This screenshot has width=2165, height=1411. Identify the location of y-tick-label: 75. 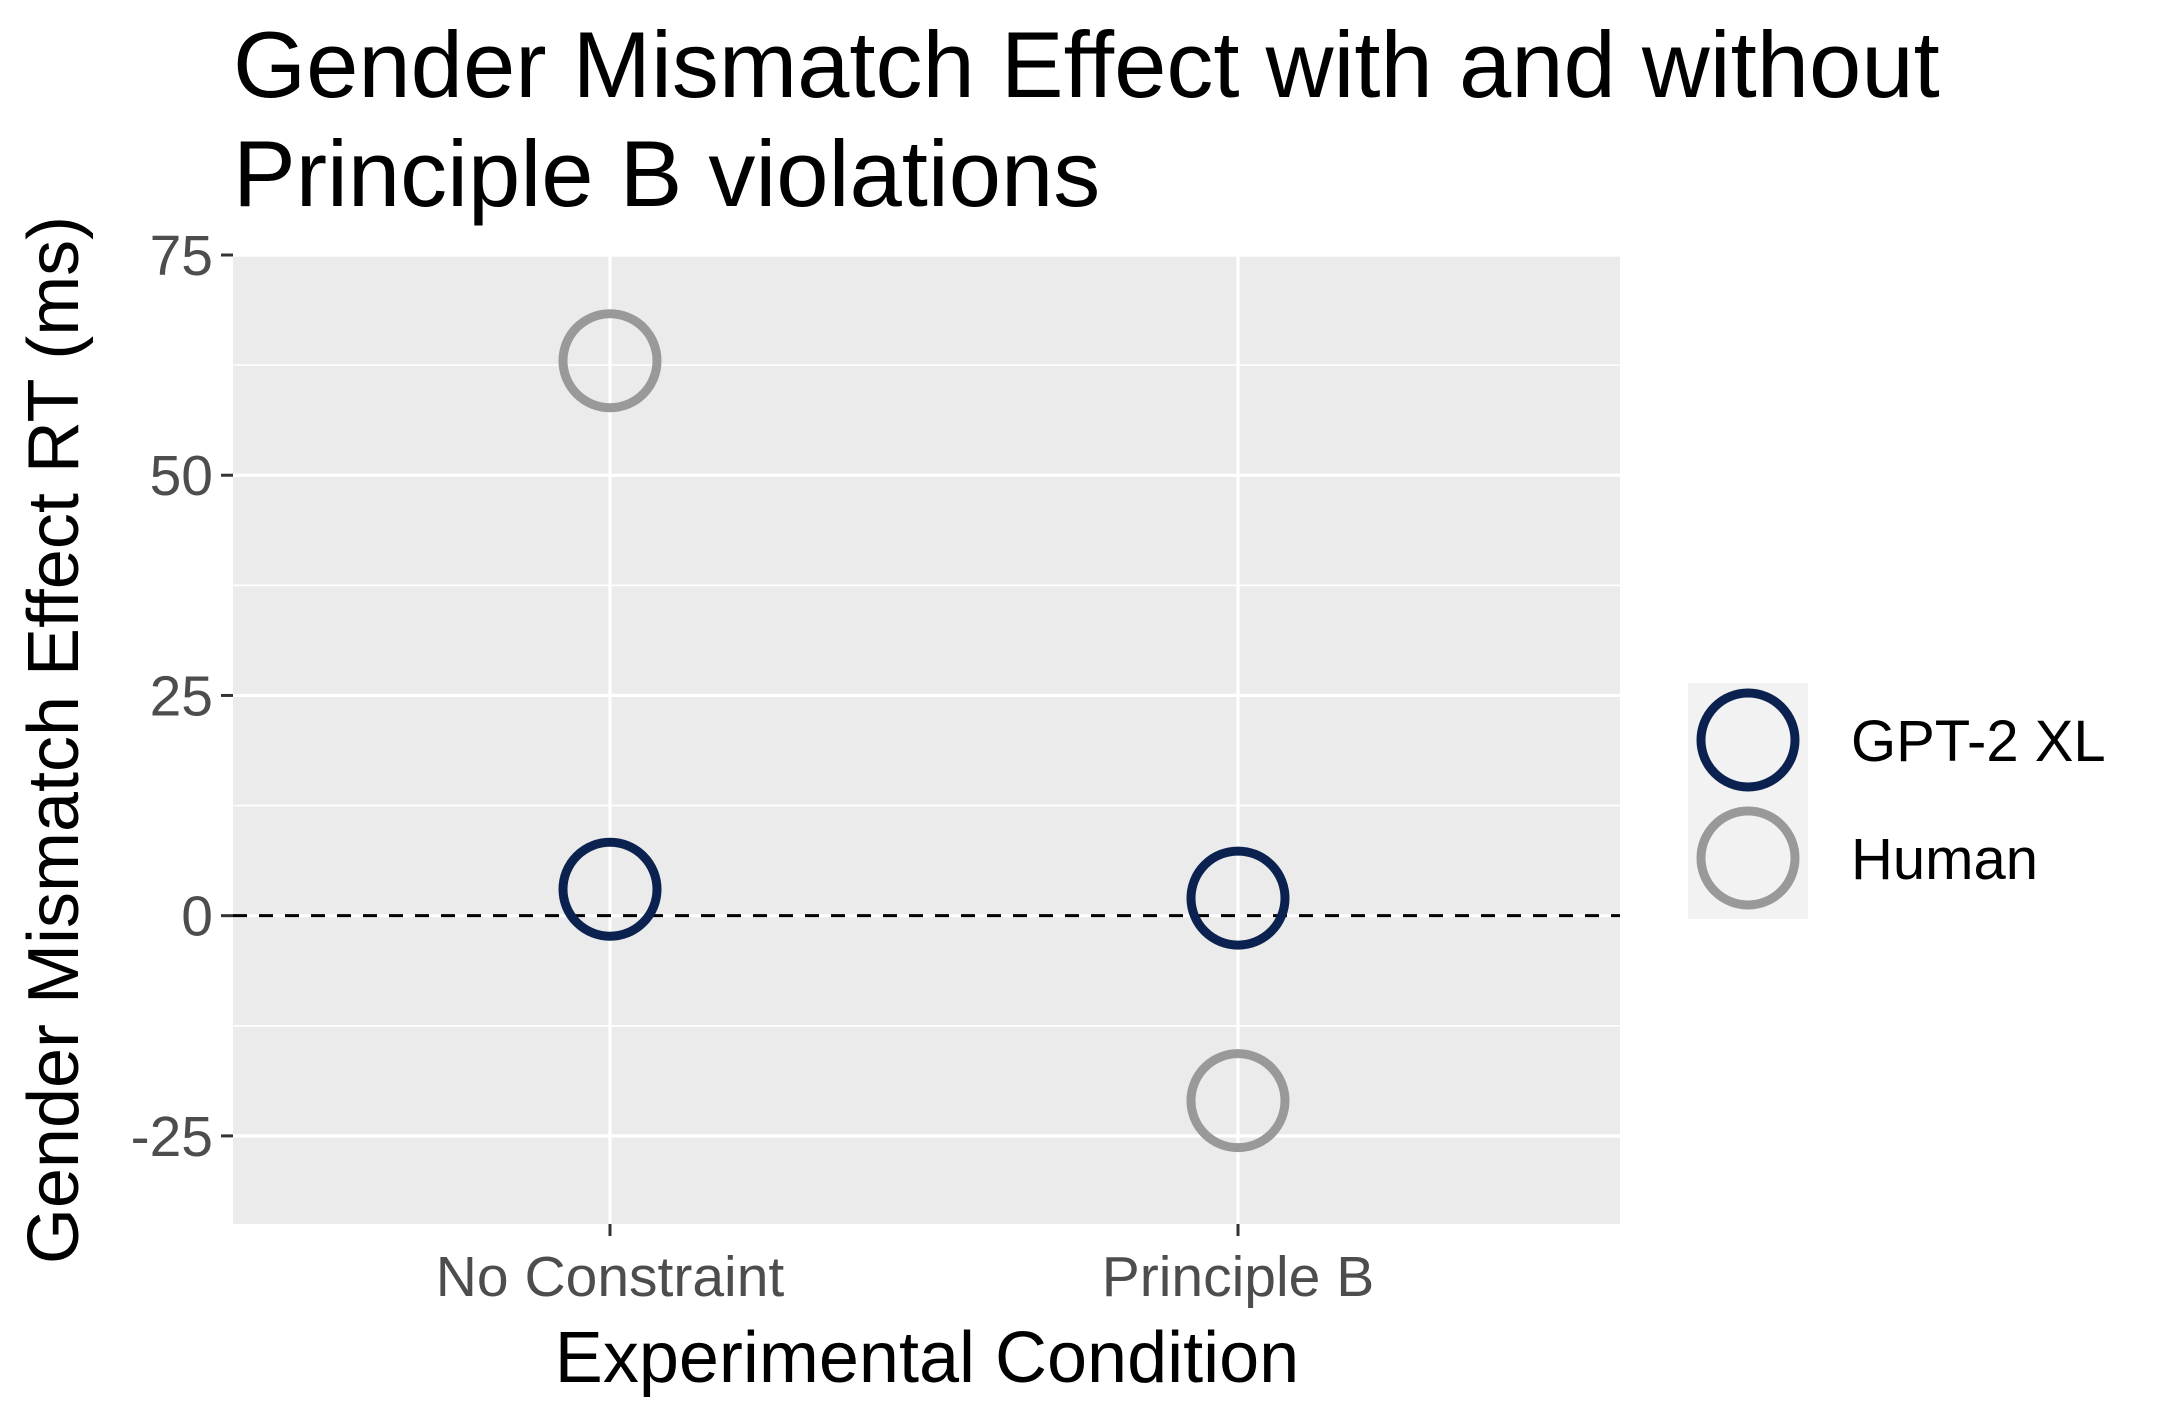
(181, 256).